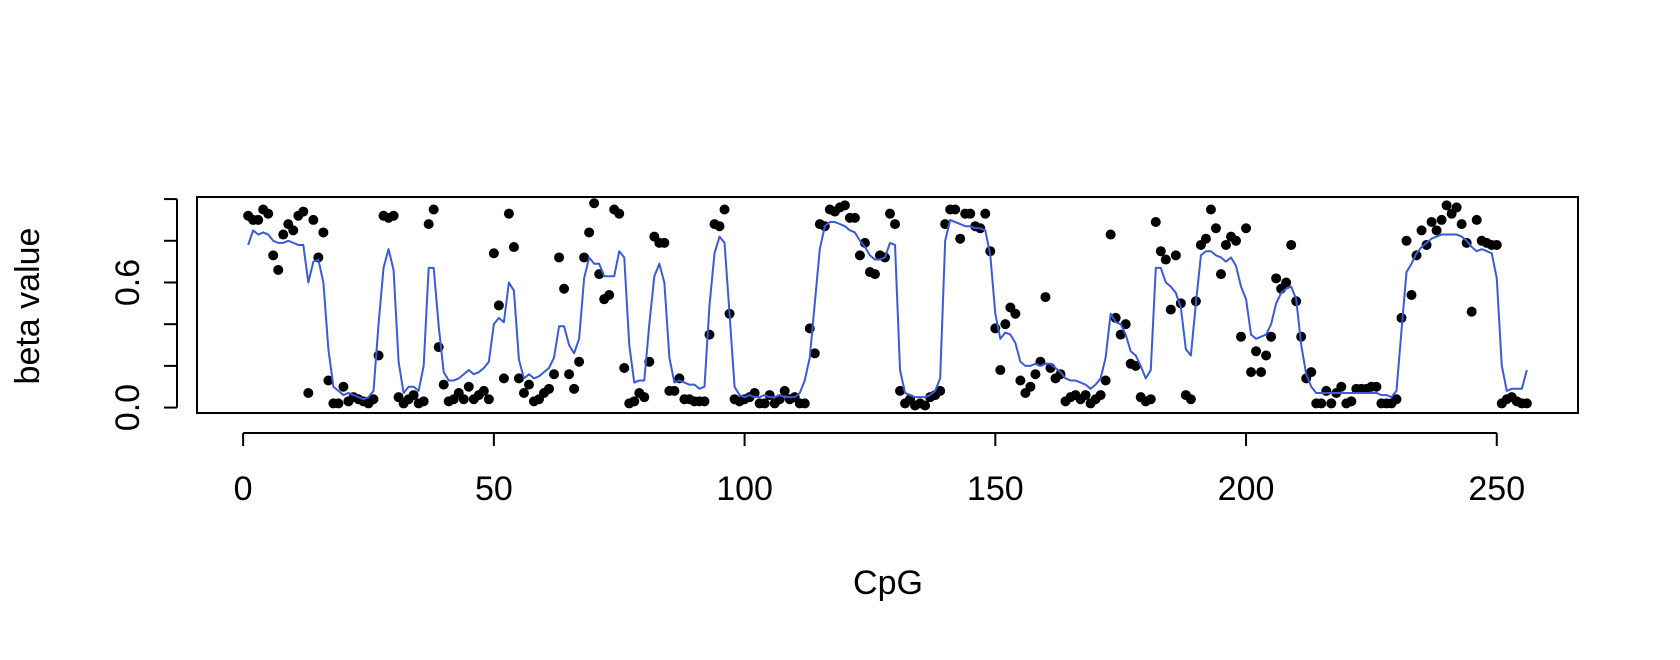 This screenshot has height=660, width=1680. I want to click on y-tick-label: 0.6, so click(128, 282).